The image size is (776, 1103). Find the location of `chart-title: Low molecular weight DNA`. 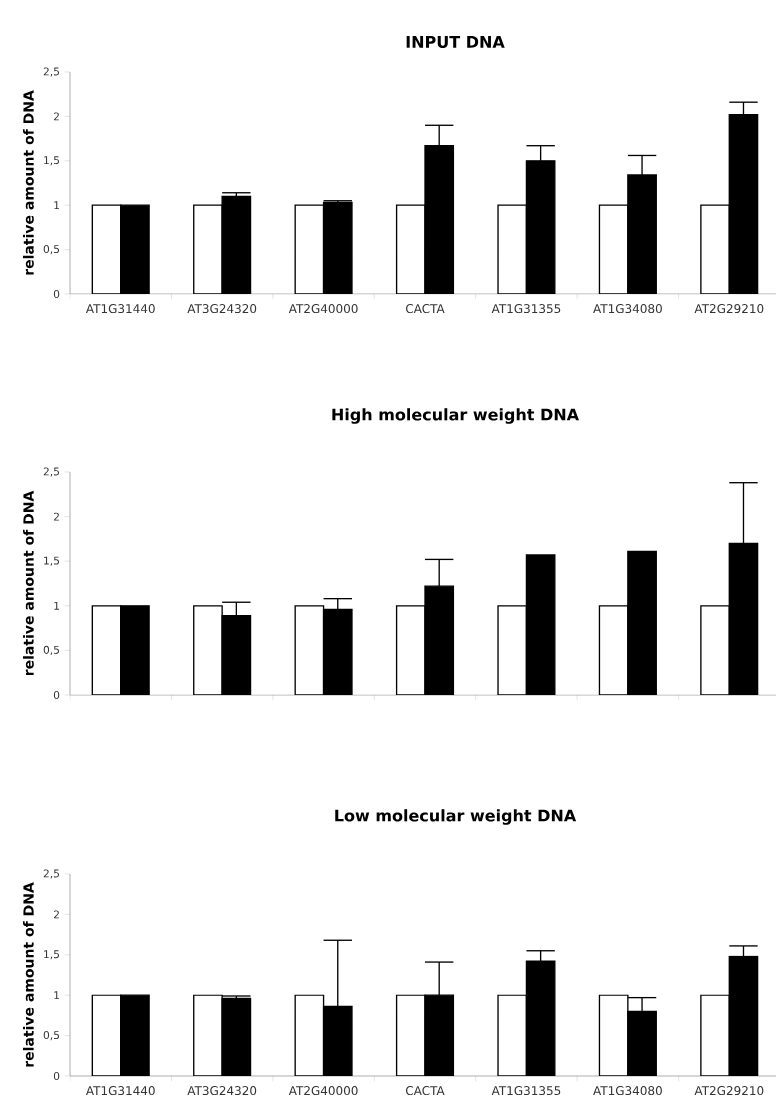

chart-title: Low molecular weight DNA is located at coordinates (456, 817).